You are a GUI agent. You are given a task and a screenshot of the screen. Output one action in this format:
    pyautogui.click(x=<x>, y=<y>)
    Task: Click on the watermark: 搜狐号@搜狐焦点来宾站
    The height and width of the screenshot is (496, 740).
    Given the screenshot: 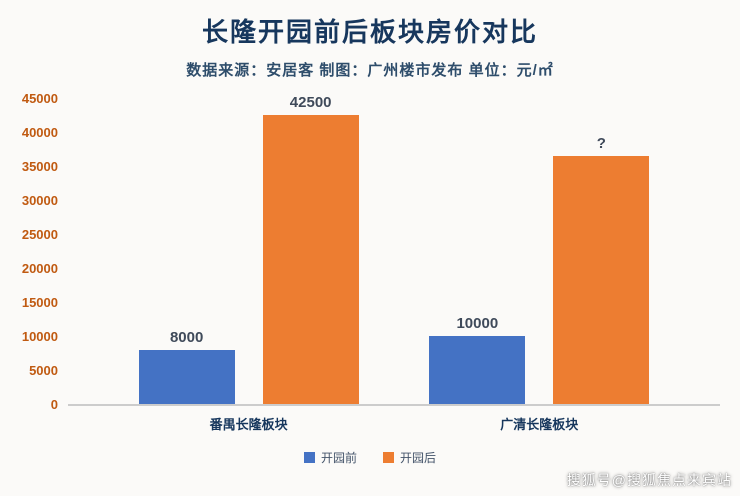 What is the action you would take?
    pyautogui.click(x=649, y=480)
    